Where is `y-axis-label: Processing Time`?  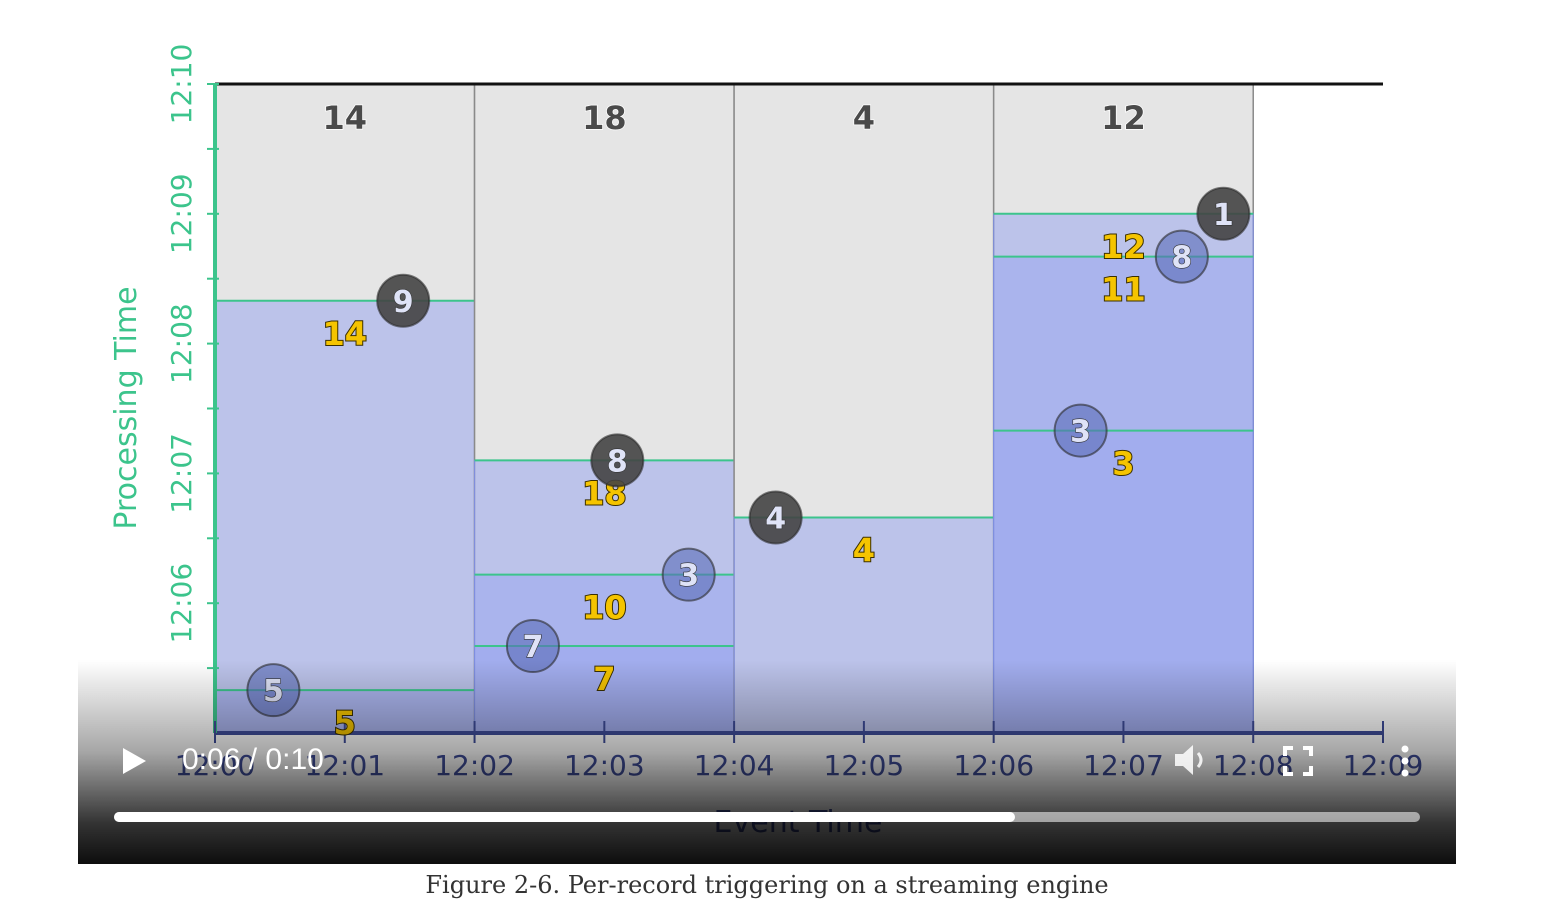
y-axis-label: Processing Time is located at coordinates (126, 407).